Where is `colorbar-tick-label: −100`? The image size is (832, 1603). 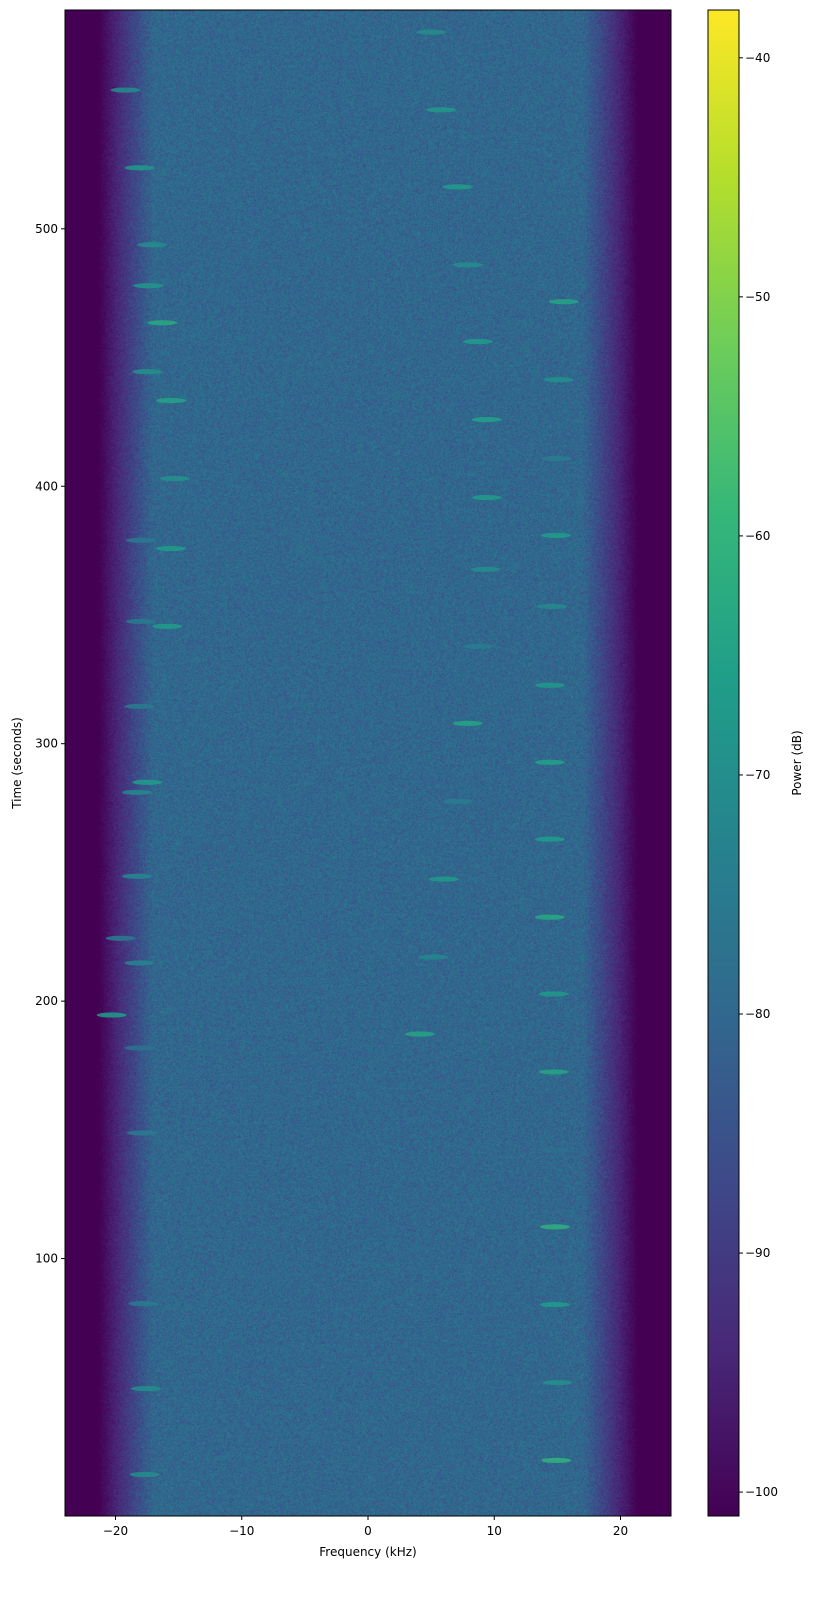
colorbar-tick-label: −100 is located at coordinates (761, 1492).